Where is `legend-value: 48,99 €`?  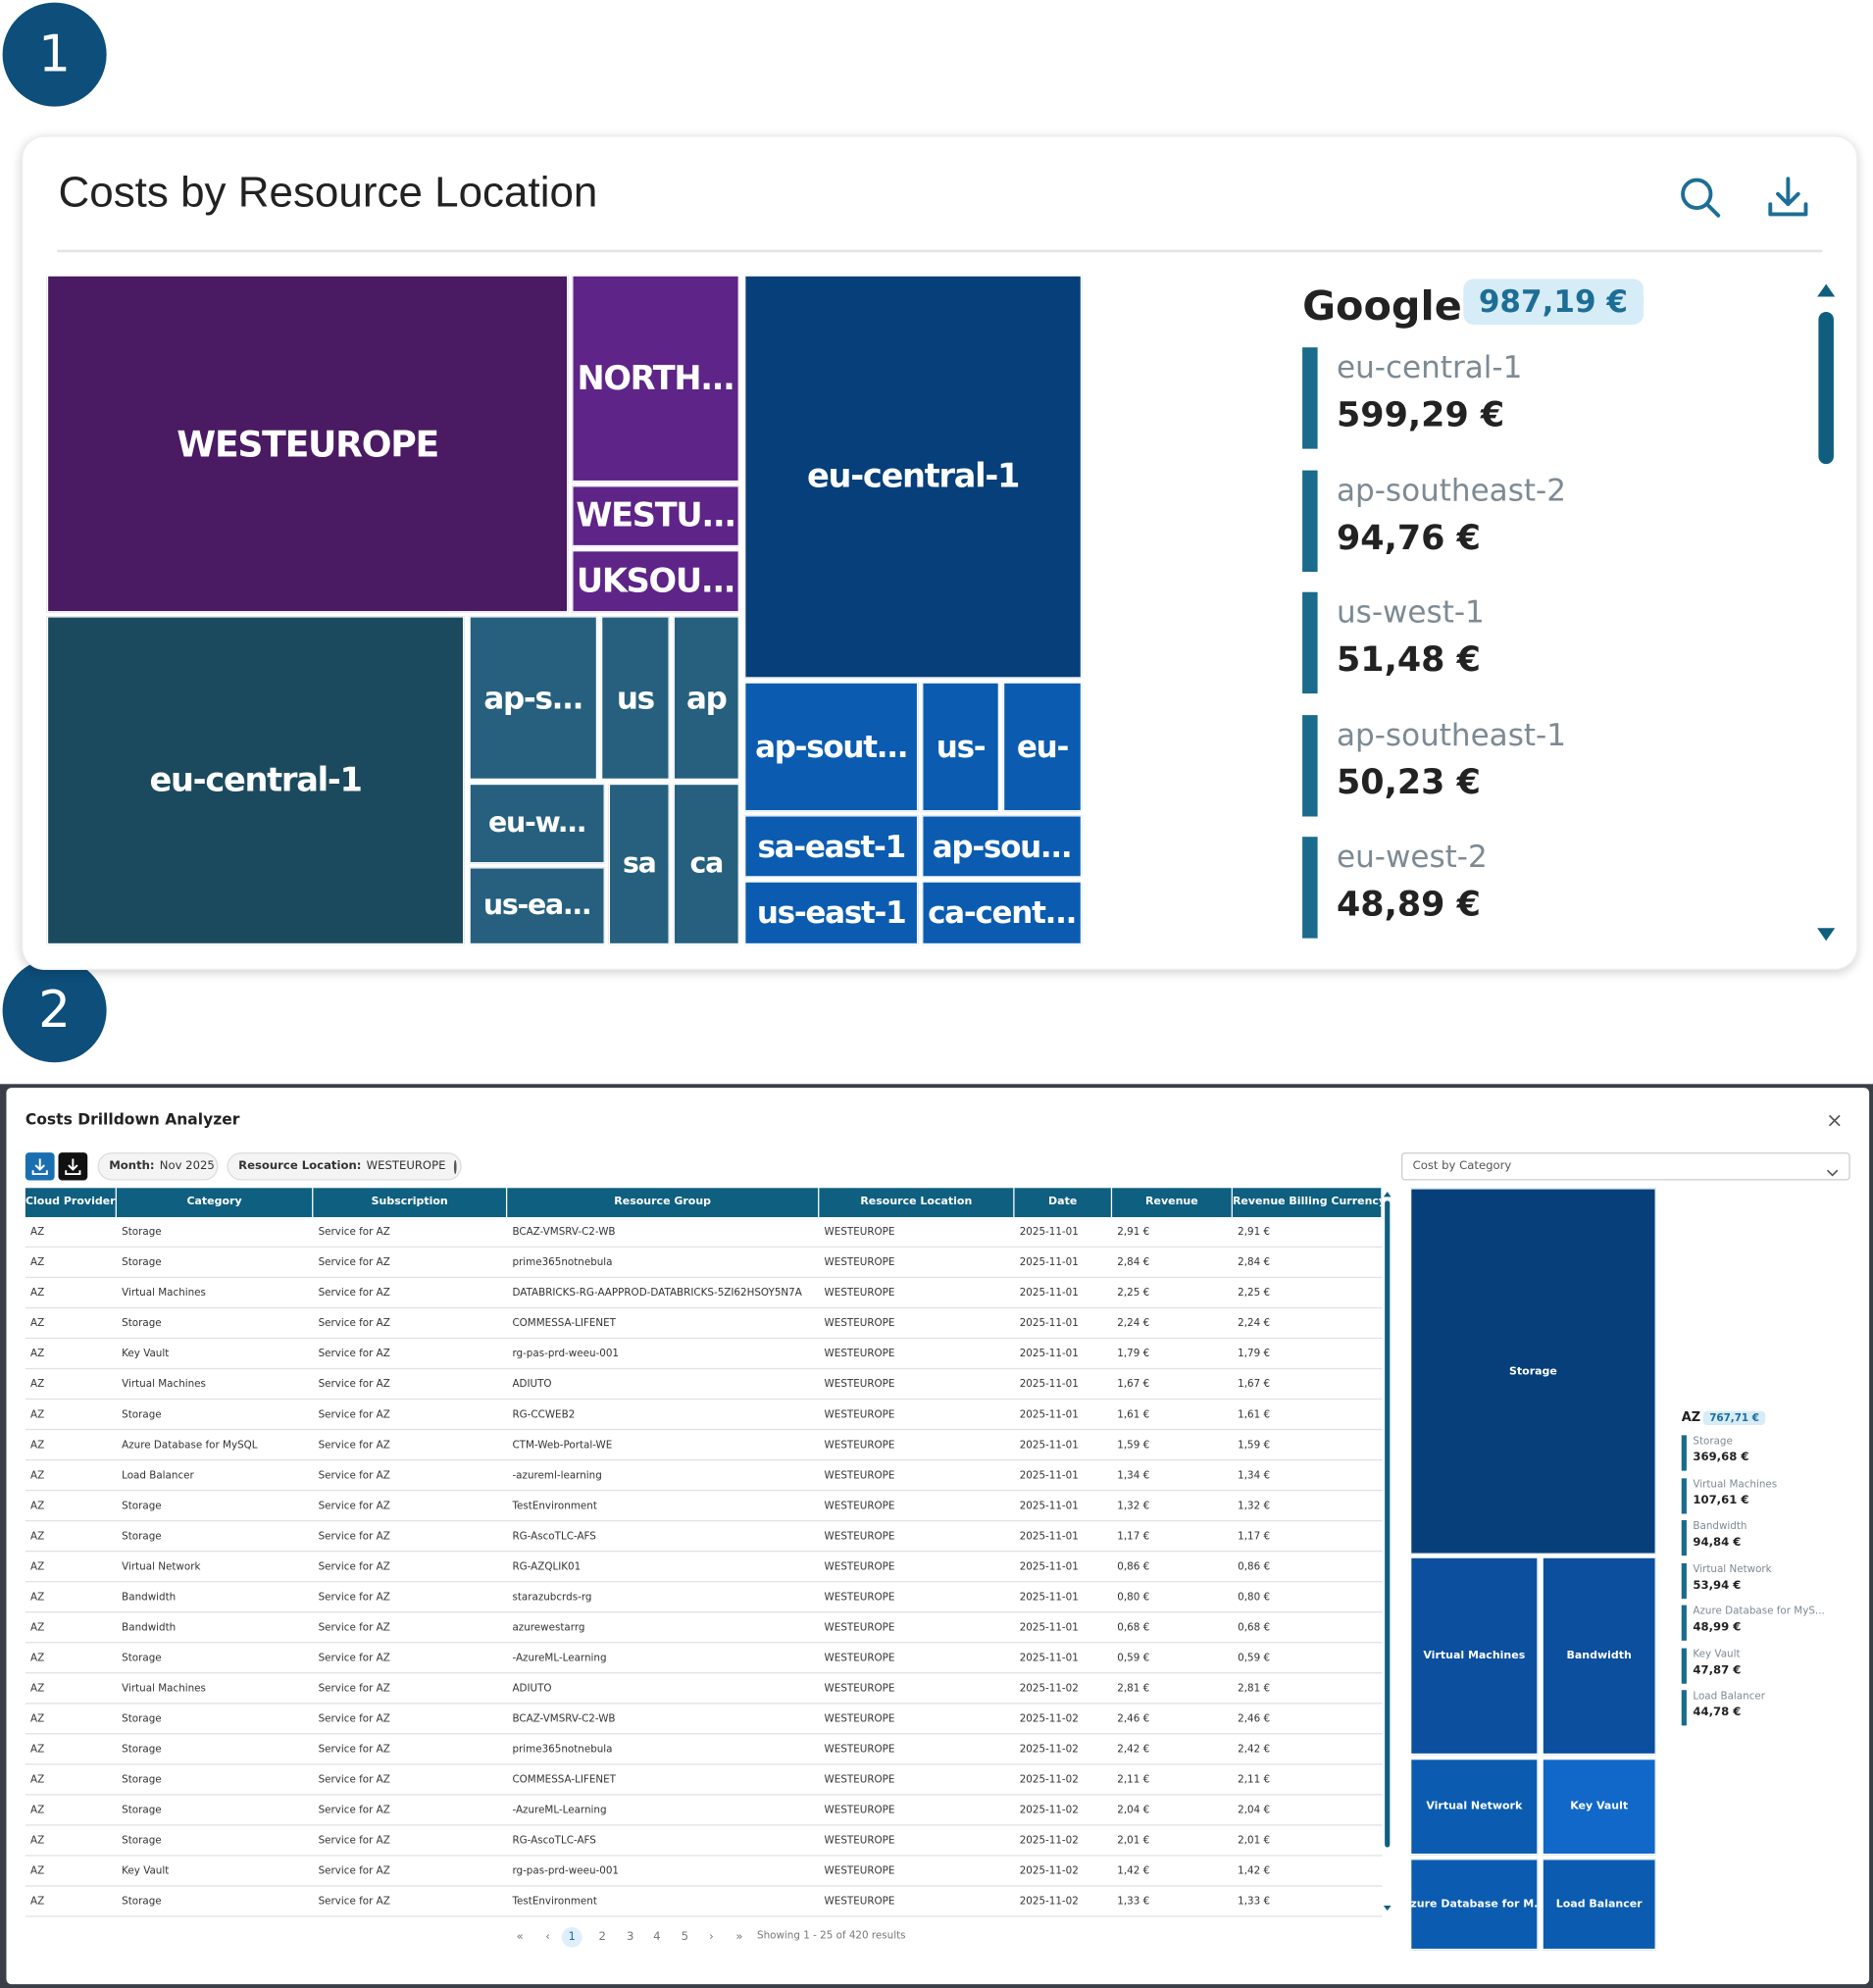
legend-value: 48,99 € is located at coordinates (1717, 1628).